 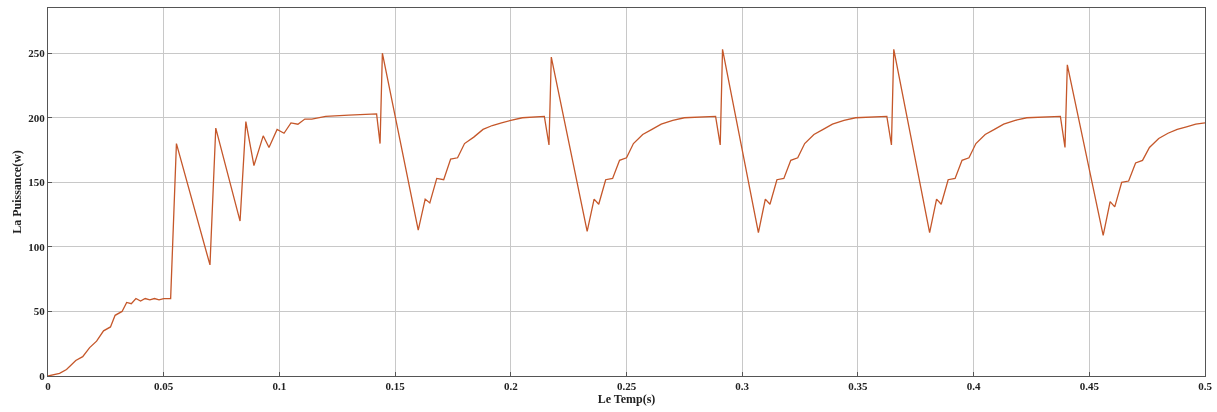 What do you see at coordinates (395, 386) in the screenshot?
I see `x-tick-label: 0.15` at bounding box center [395, 386].